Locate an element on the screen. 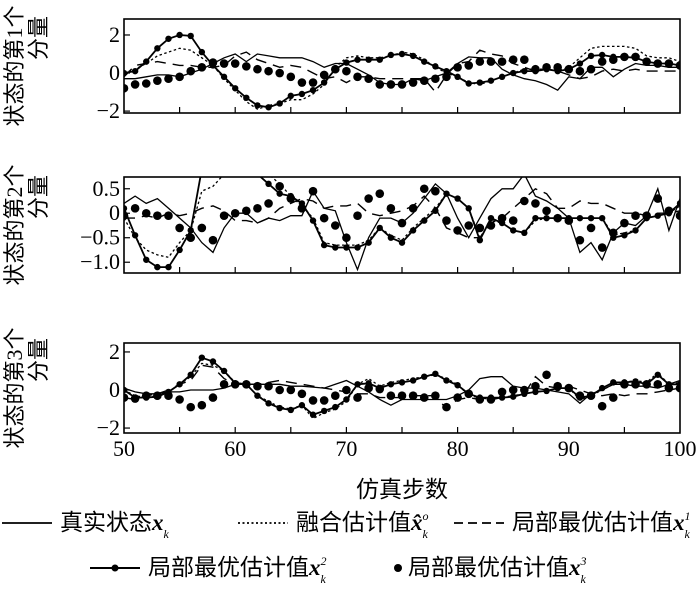 The width and height of the screenshot is (700, 598). legend-item-fused: 融合估计值x̂o k is located at coordinates (333, 525).